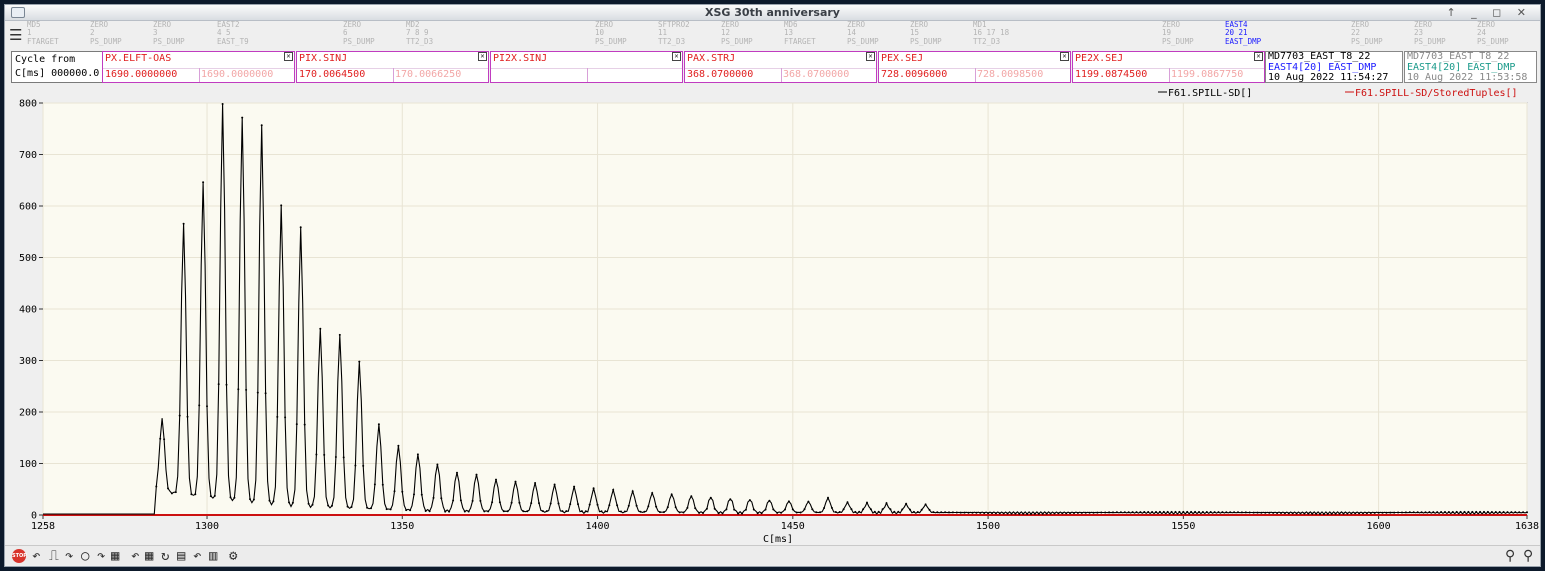  Describe the element at coordinates (197, 556) in the screenshot. I see `history-icon: ↶` at that location.